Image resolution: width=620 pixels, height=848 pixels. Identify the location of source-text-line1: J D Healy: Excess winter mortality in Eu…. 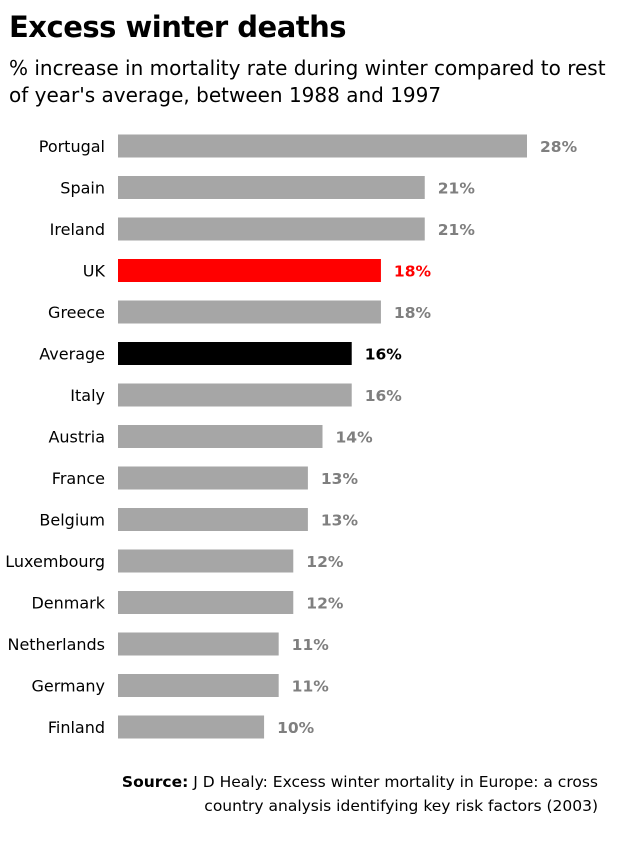
(395, 782).